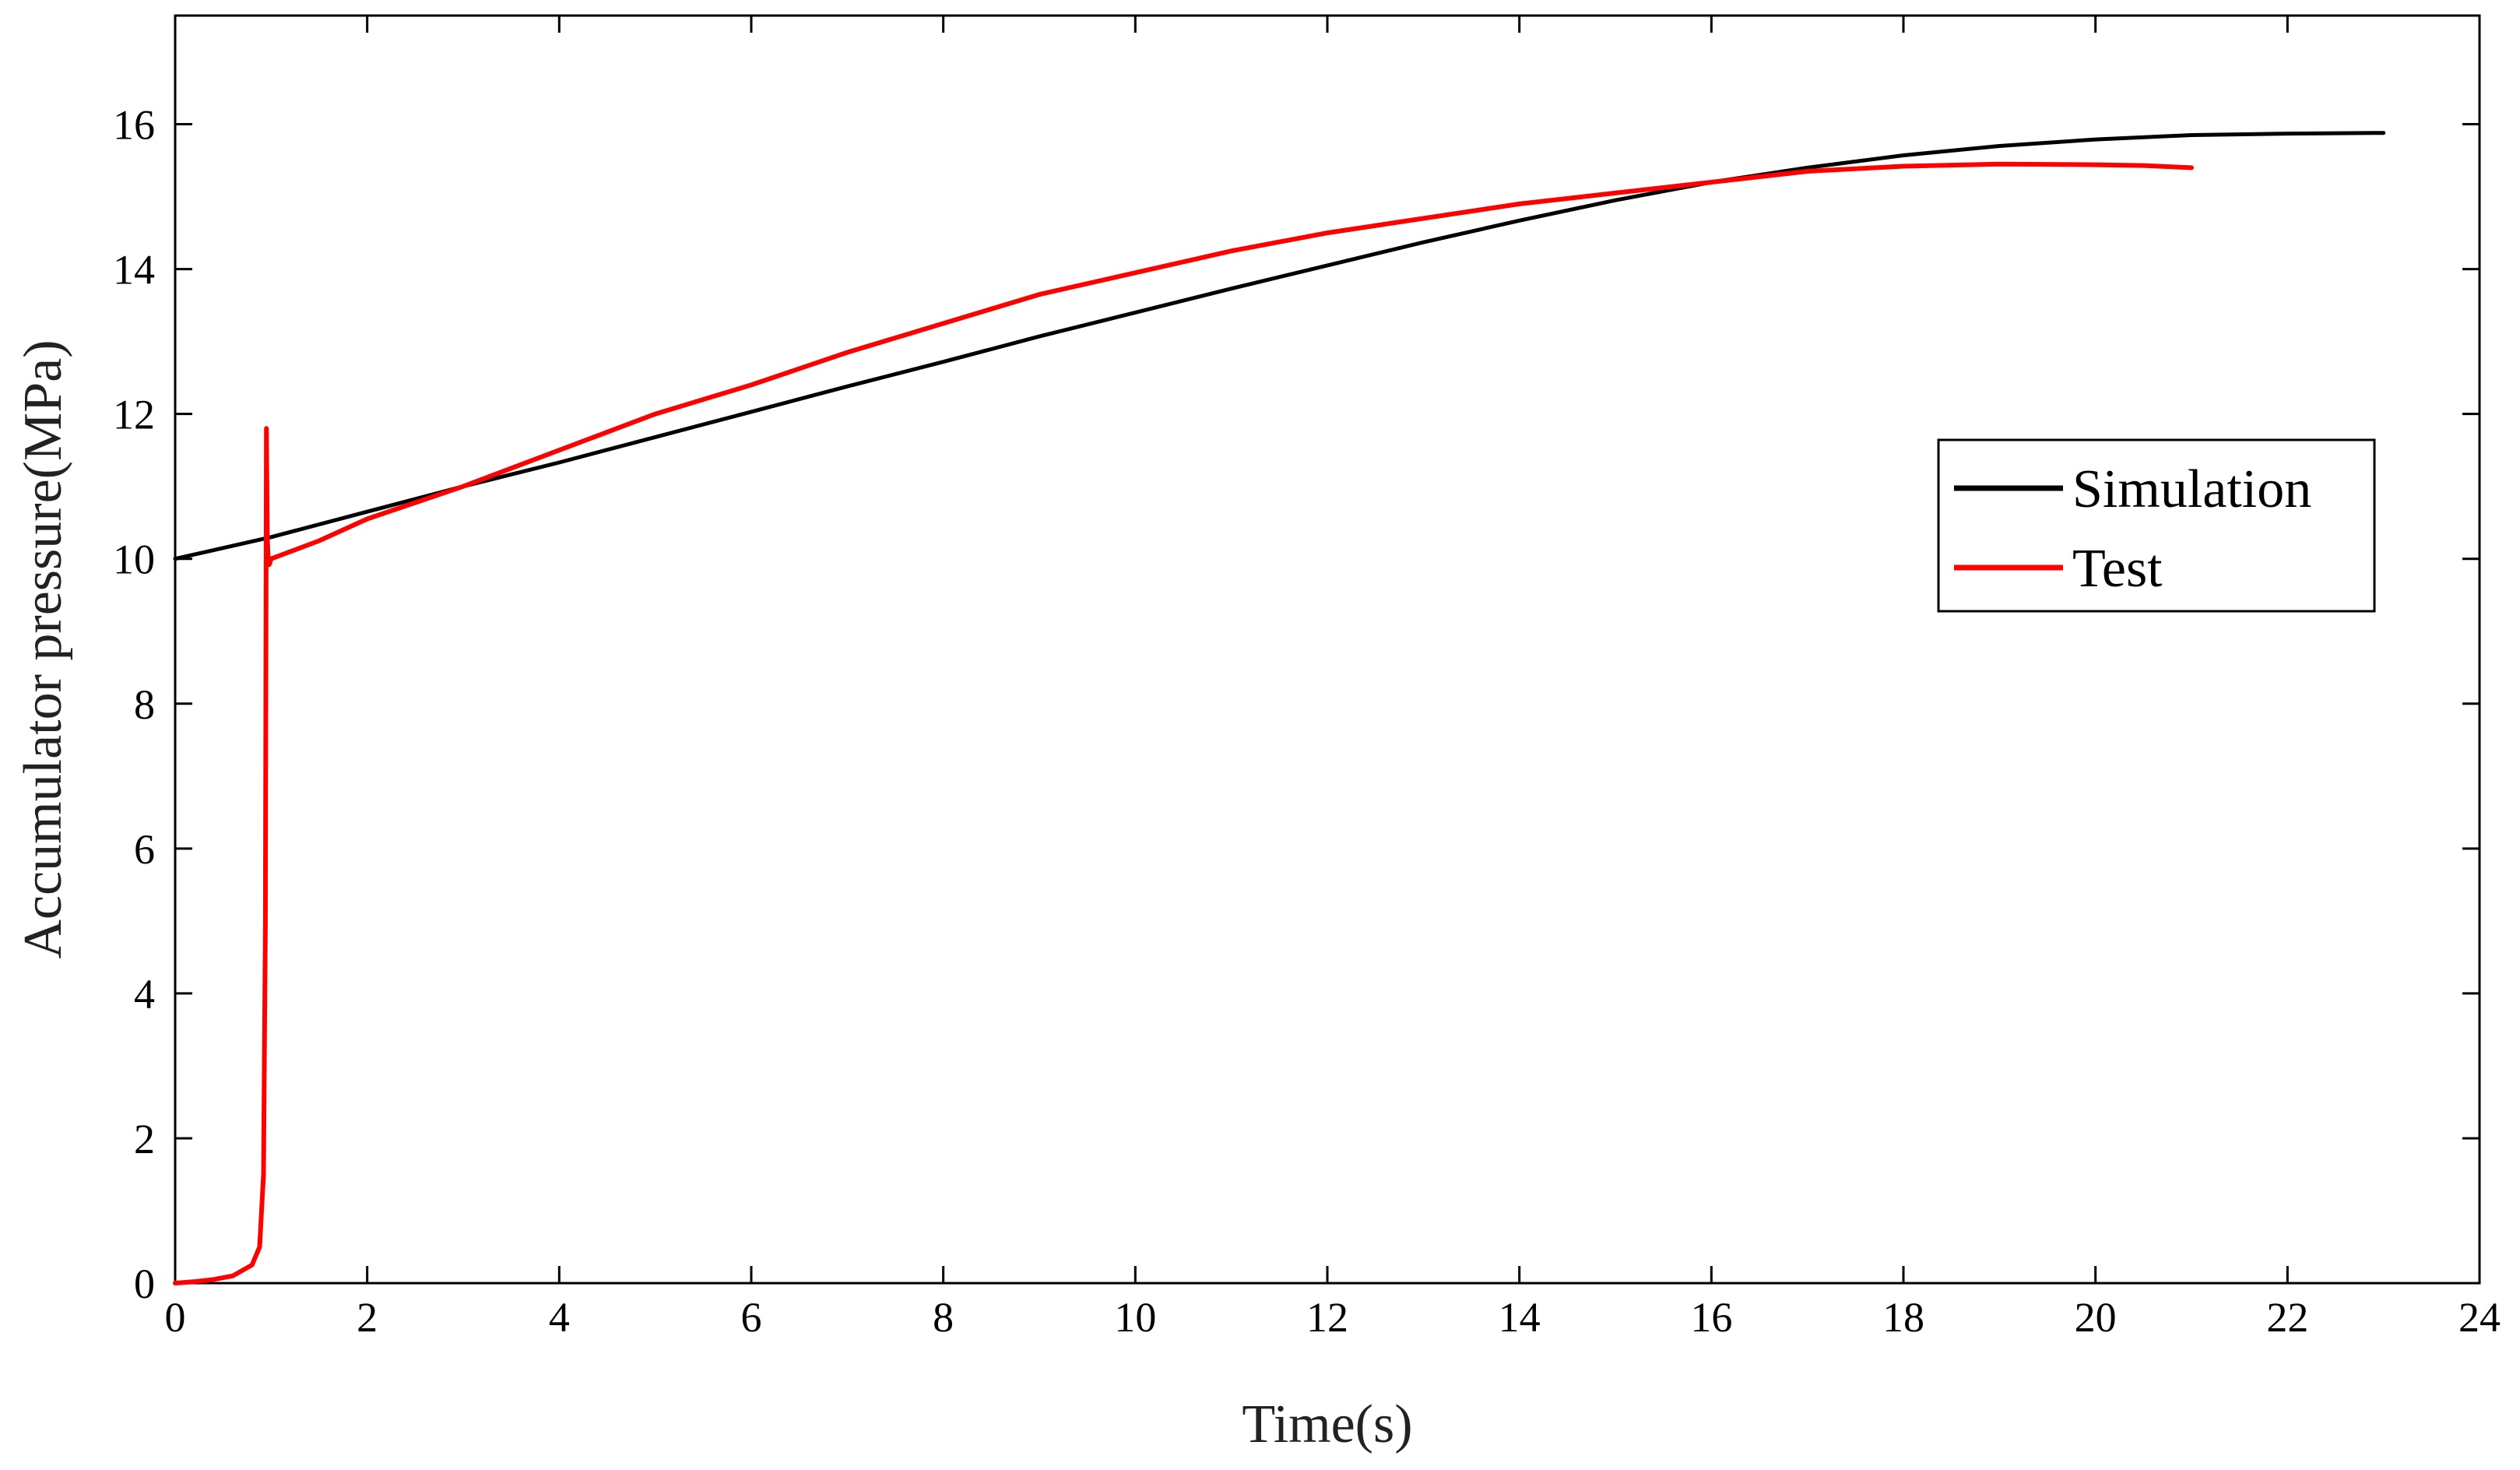  Describe the element at coordinates (134, 559) in the screenshot. I see `y-tick-label-10: 10` at that location.